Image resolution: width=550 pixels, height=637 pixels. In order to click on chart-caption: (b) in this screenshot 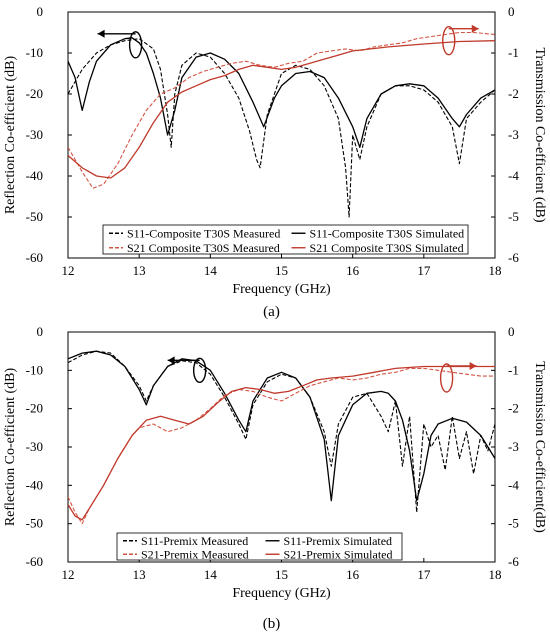, I will do `click(272, 624)`.